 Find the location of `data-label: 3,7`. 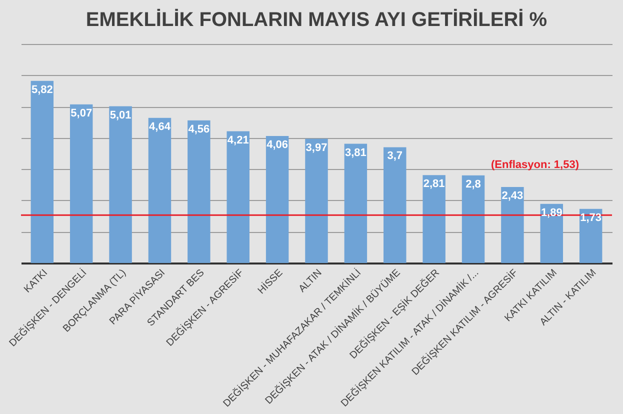

data-label: 3,7 is located at coordinates (395, 156).